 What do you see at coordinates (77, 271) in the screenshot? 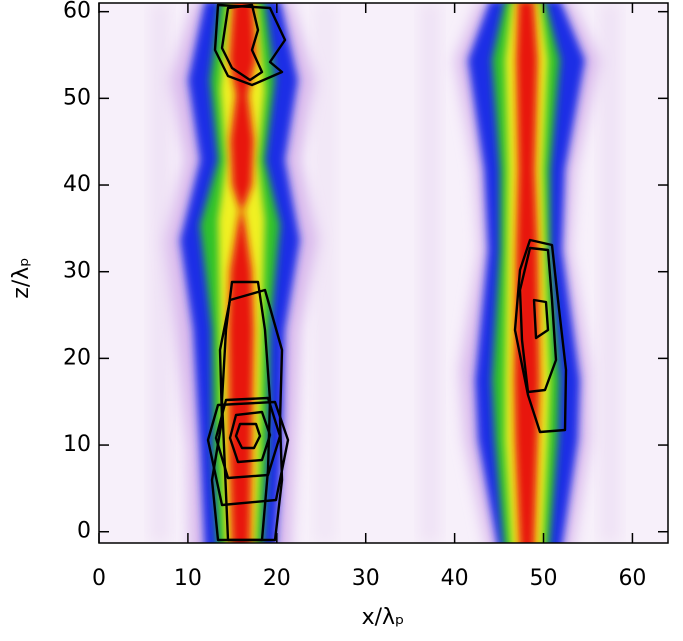
I see `y-tick-label: 30` at bounding box center [77, 271].